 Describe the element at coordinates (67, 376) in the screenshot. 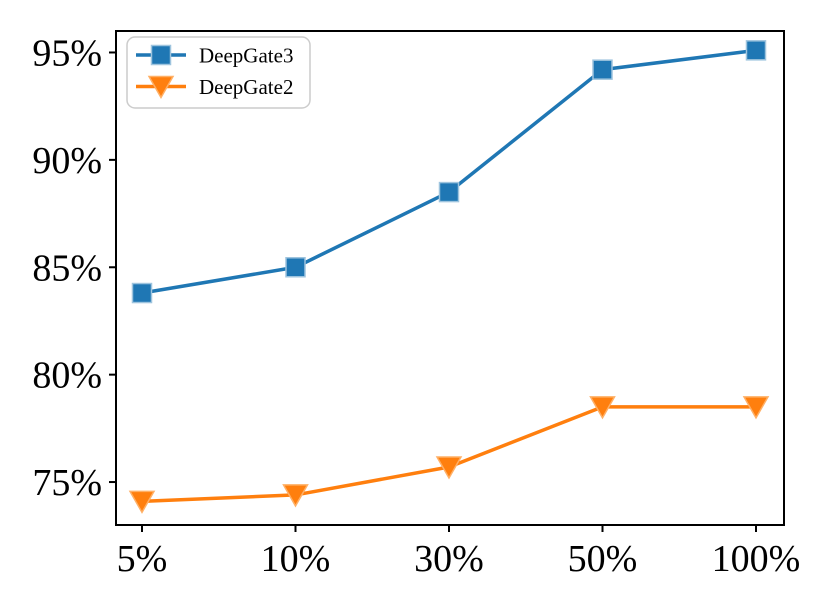

I see `y-tick-label: 80%` at that location.